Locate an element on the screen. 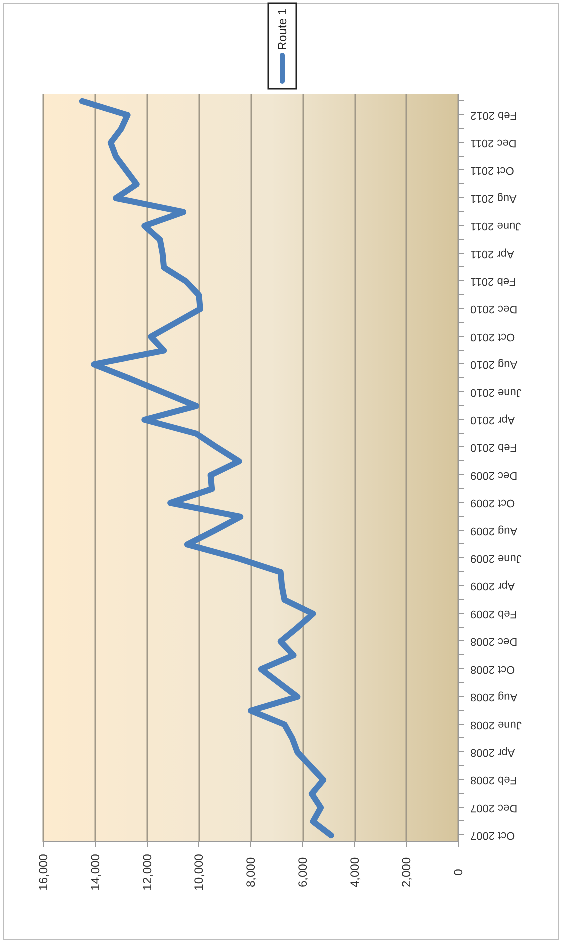 The height and width of the screenshot is (945, 564). y-tick-label: Feb 2009 is located at coordinates (493, 613).